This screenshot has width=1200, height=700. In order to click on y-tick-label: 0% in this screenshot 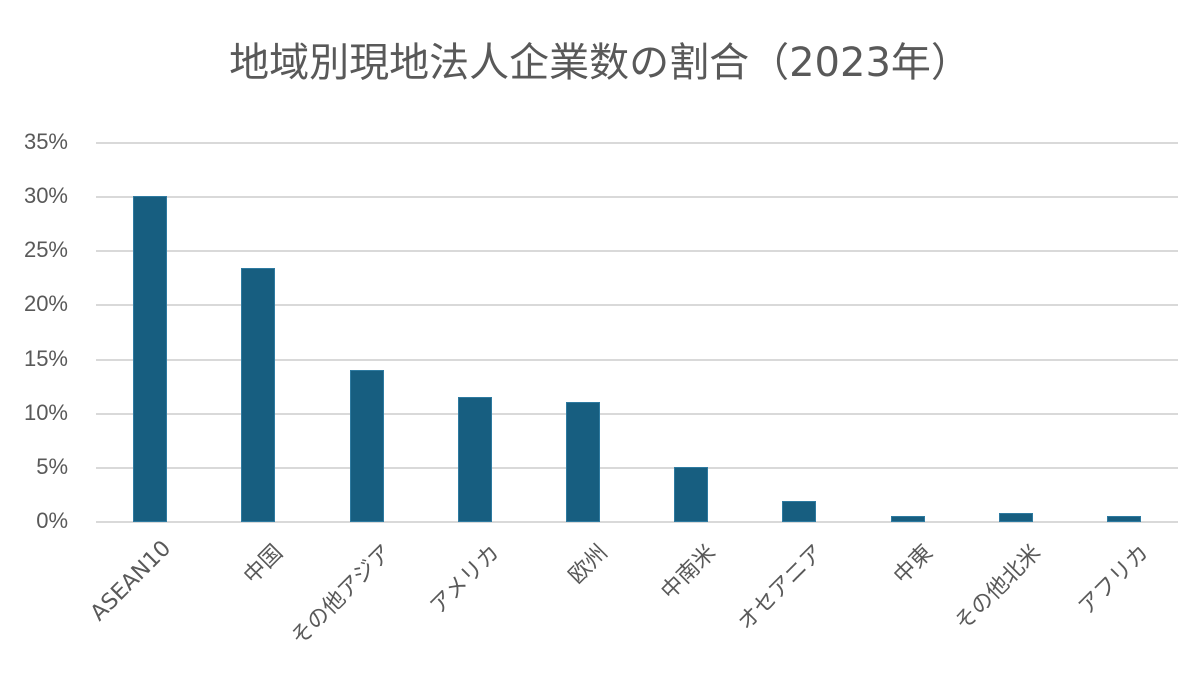, I will do `click(52, 520)`.